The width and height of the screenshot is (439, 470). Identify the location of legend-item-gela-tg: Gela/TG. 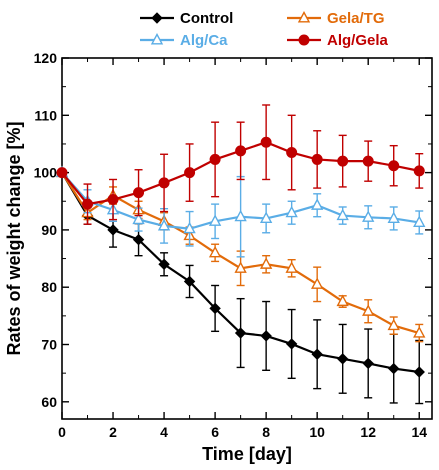
(336, 18).